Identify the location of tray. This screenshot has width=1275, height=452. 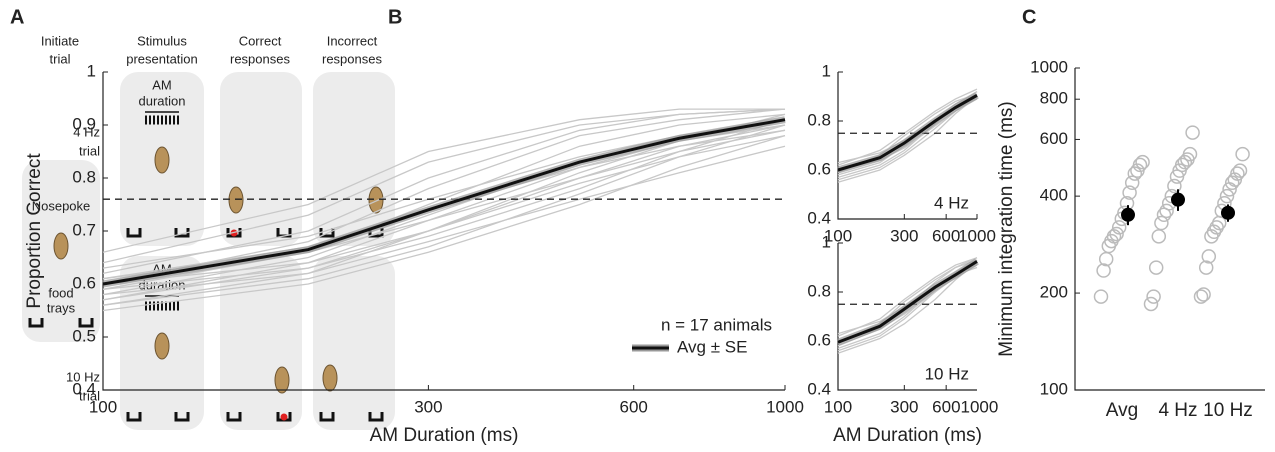
(61, 323).